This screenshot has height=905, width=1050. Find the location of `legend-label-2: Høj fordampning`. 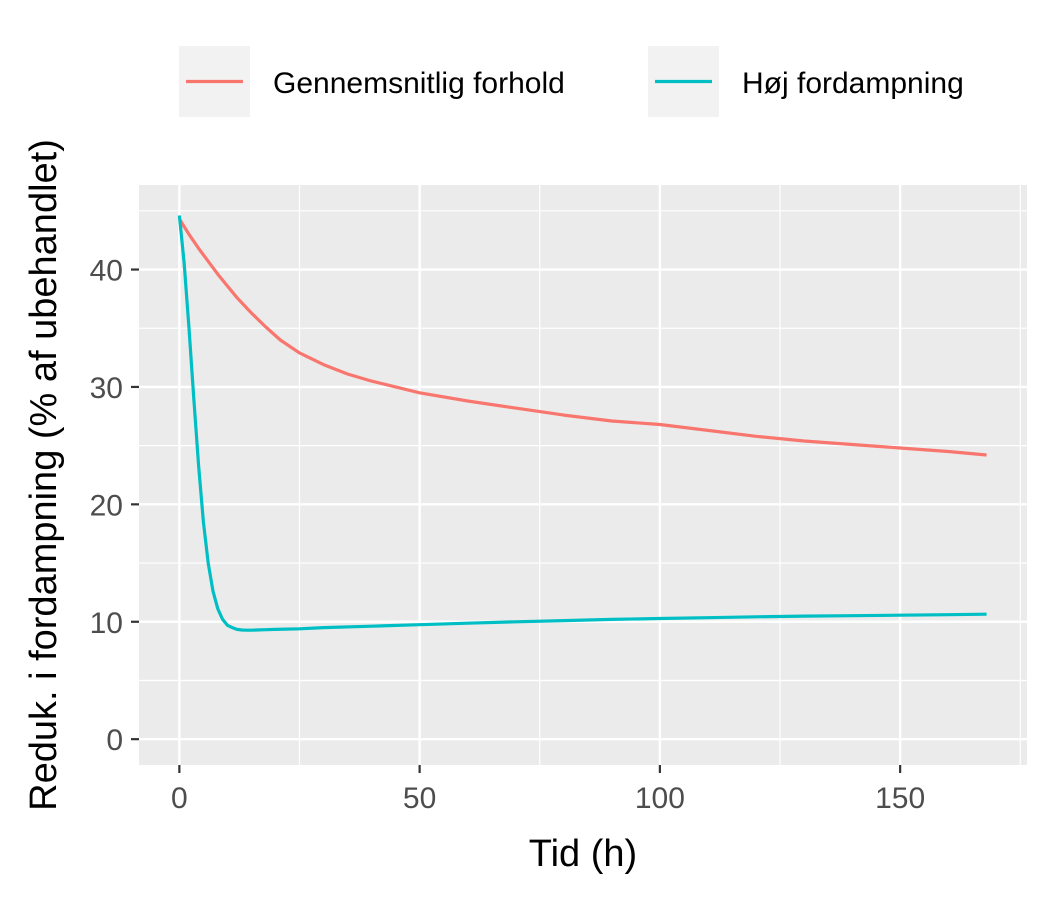

legend-label-2: Høj fordampning is located at coordinates (853, 83).